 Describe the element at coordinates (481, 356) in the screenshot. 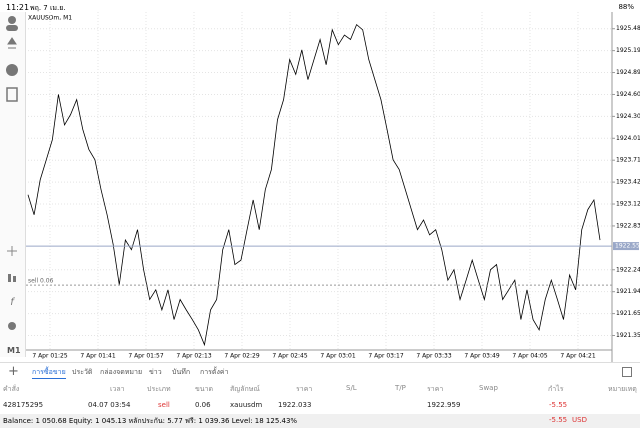

I see `x-tick-label: 7 Apr 03:49` at that location.